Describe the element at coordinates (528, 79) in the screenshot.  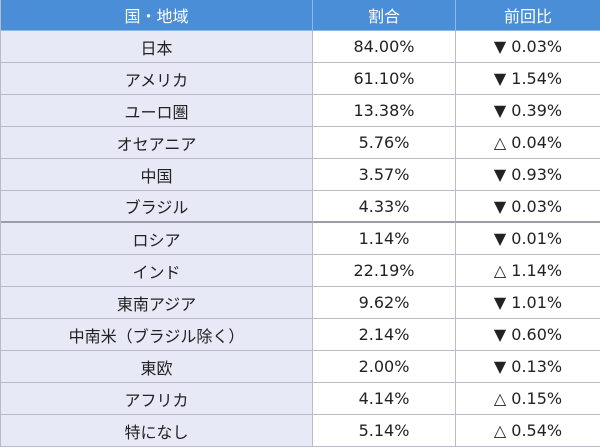
I see `value-cell: ▼ 1.54%` at that location.